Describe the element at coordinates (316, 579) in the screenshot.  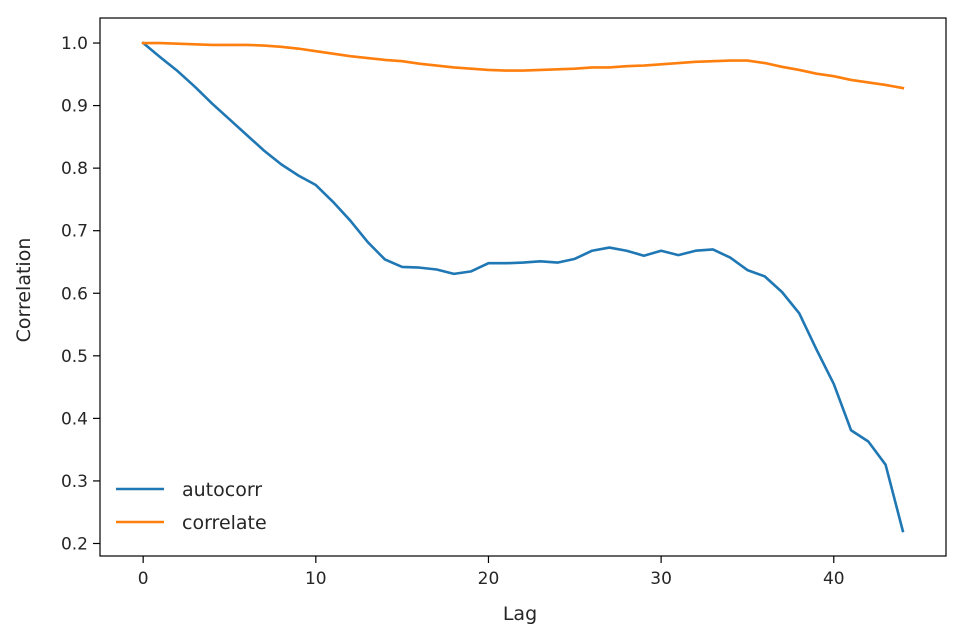
I see `x-tick-label: 10` at that location.